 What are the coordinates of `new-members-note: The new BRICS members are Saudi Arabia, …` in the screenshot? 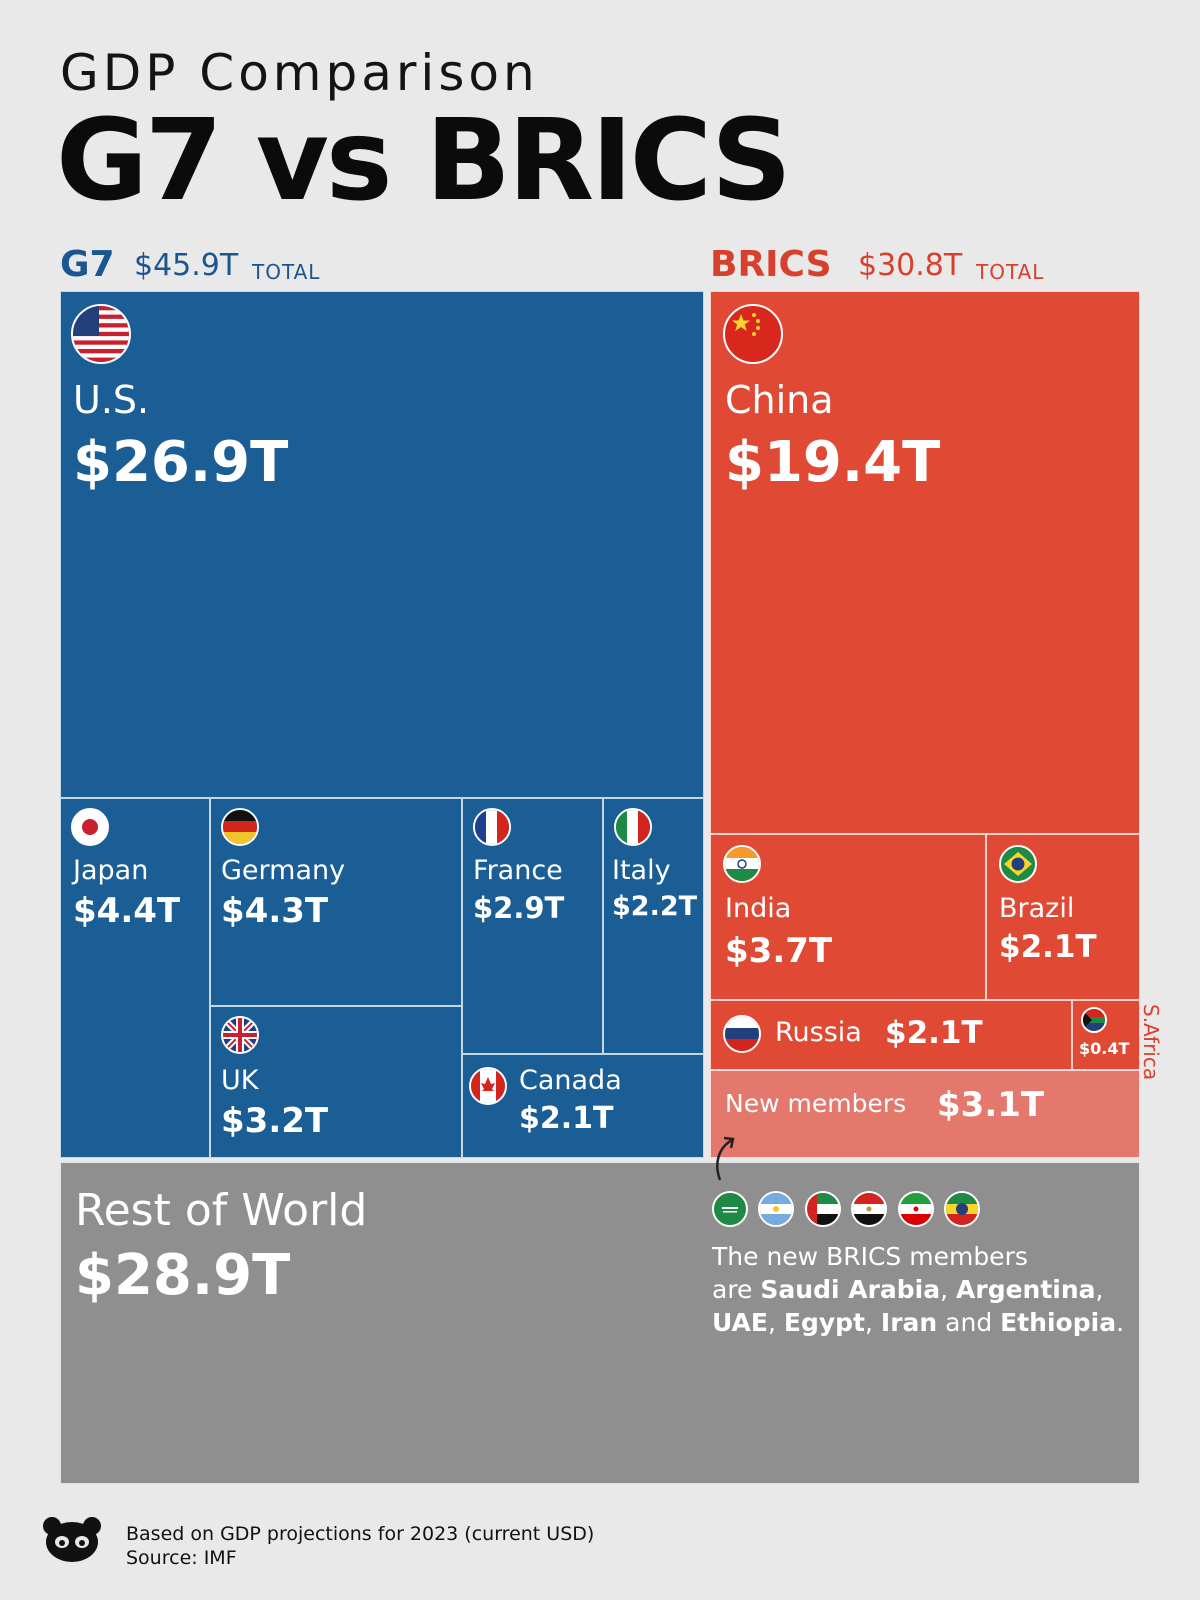 It's located at (922, 1289).